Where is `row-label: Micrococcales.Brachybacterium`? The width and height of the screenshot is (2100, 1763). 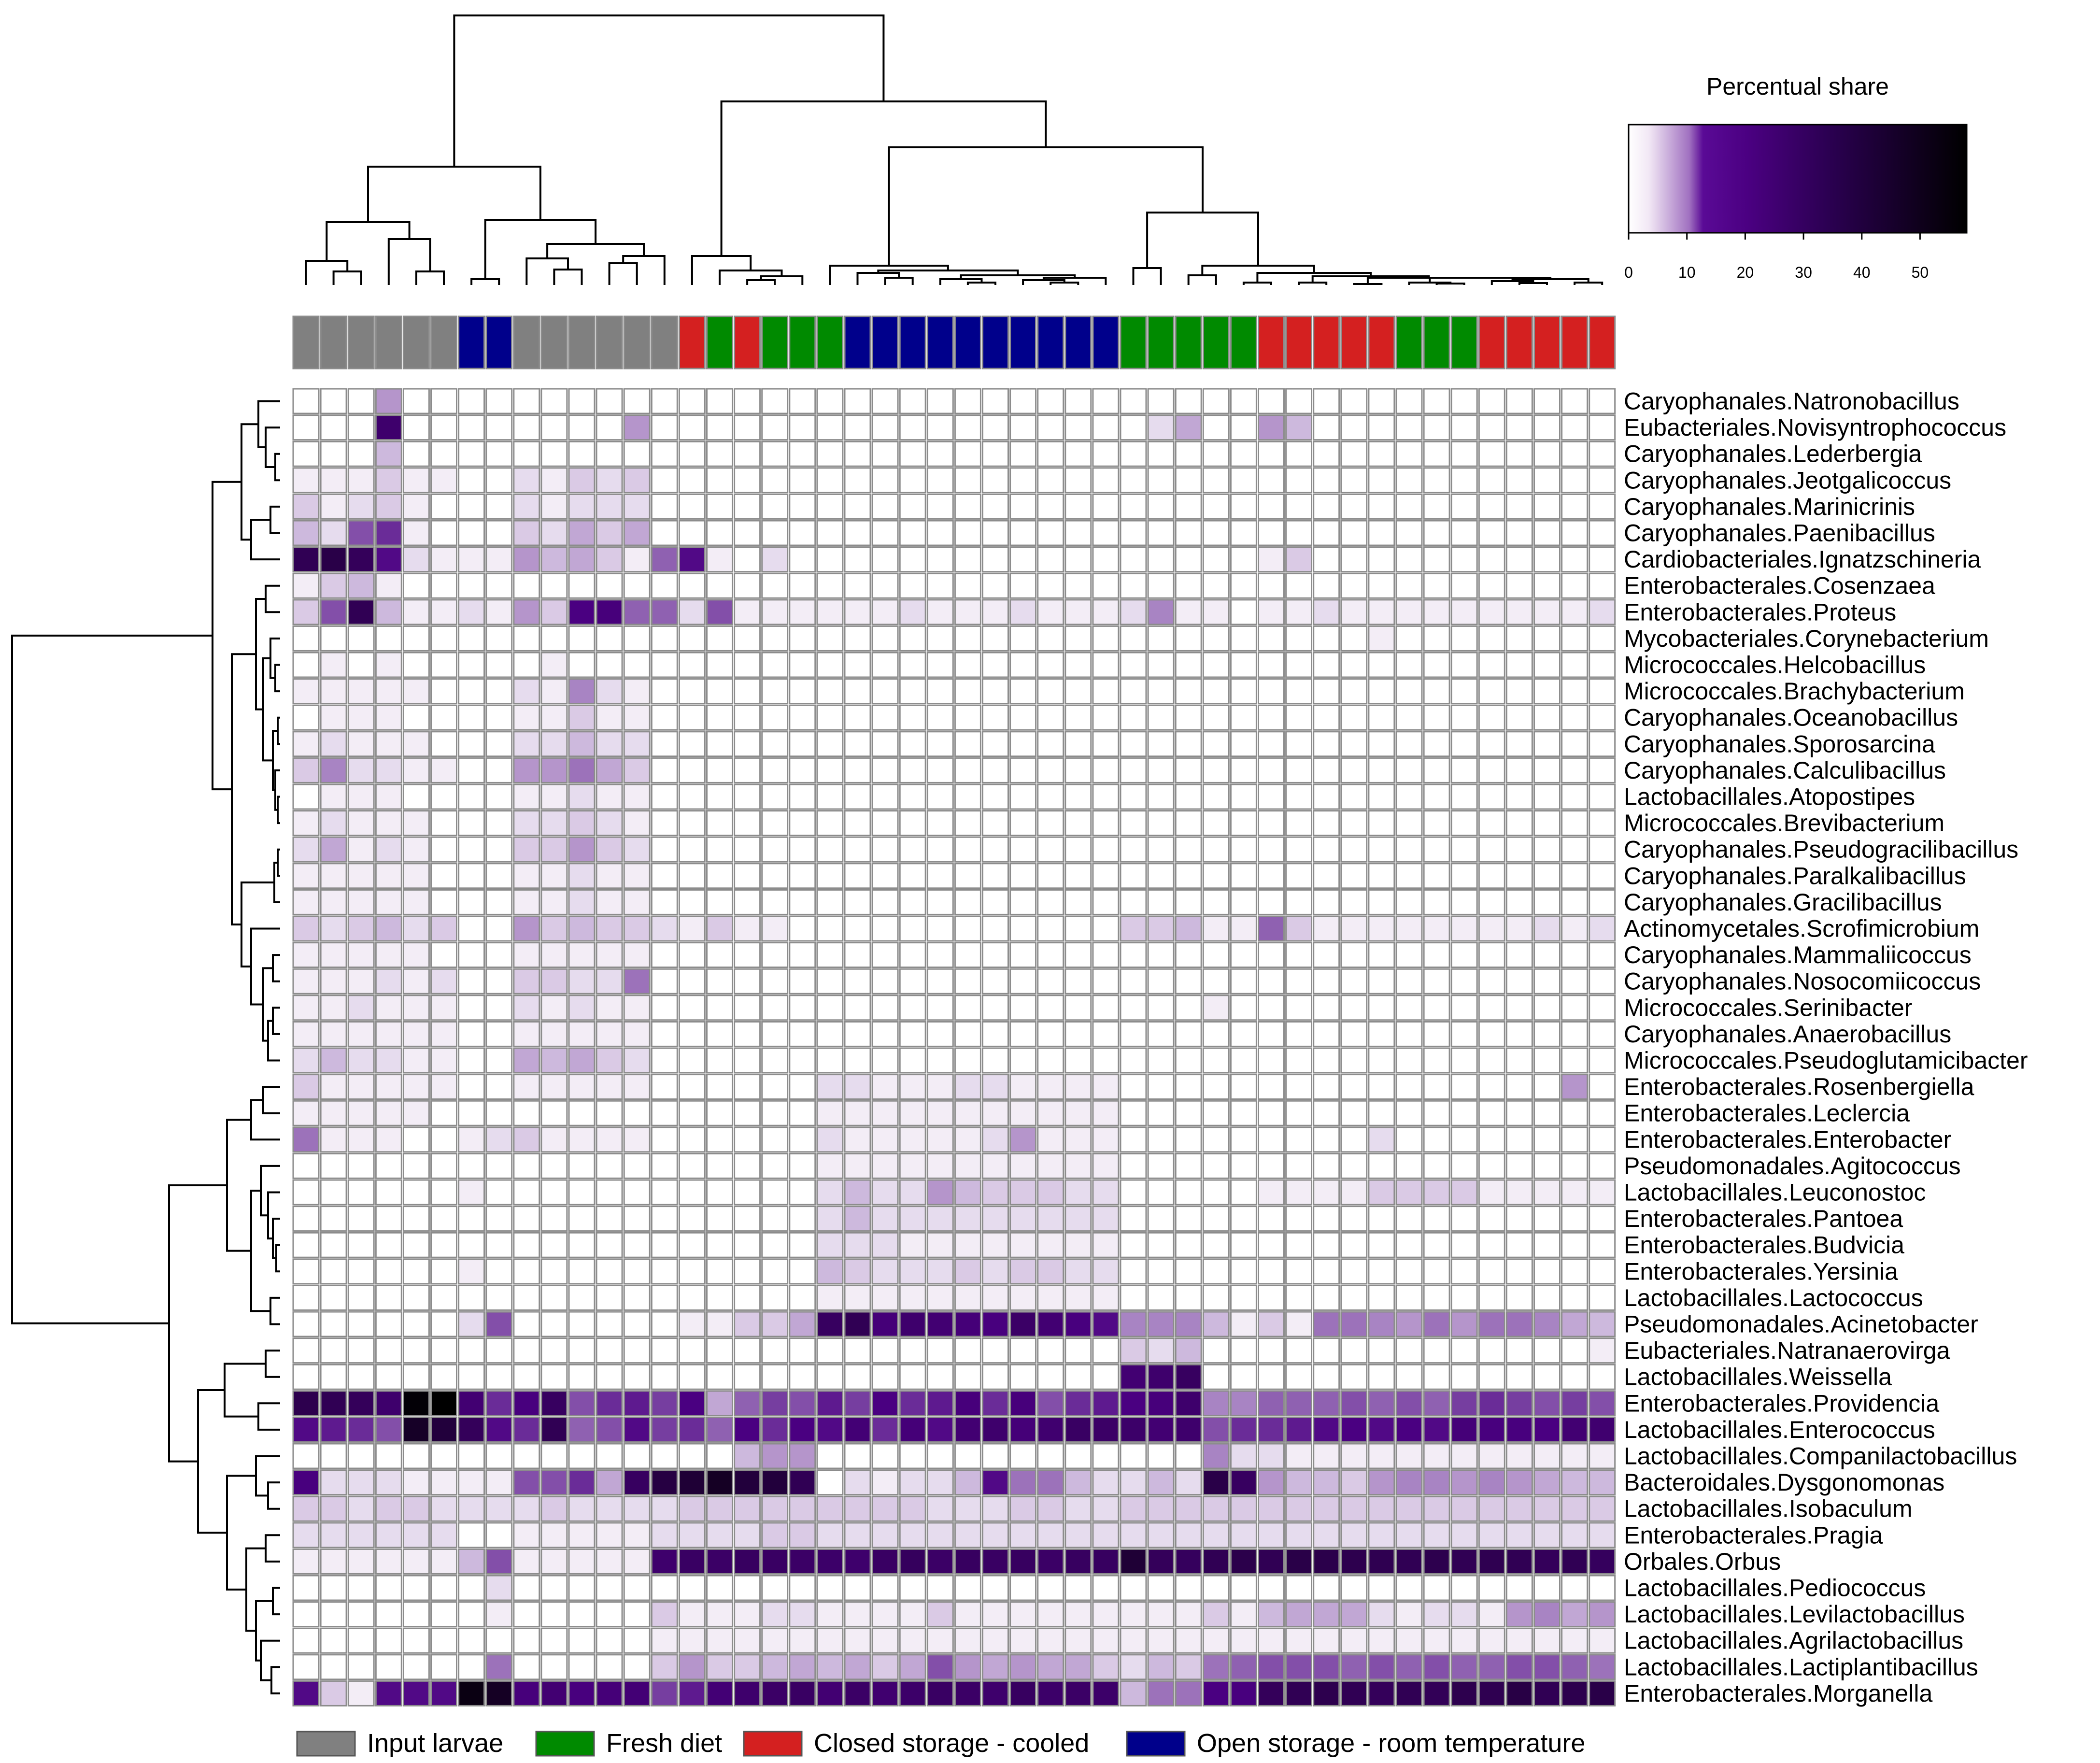
row-label: Micrococcales.Brachybacterium is located at coordinates (1794, 691).